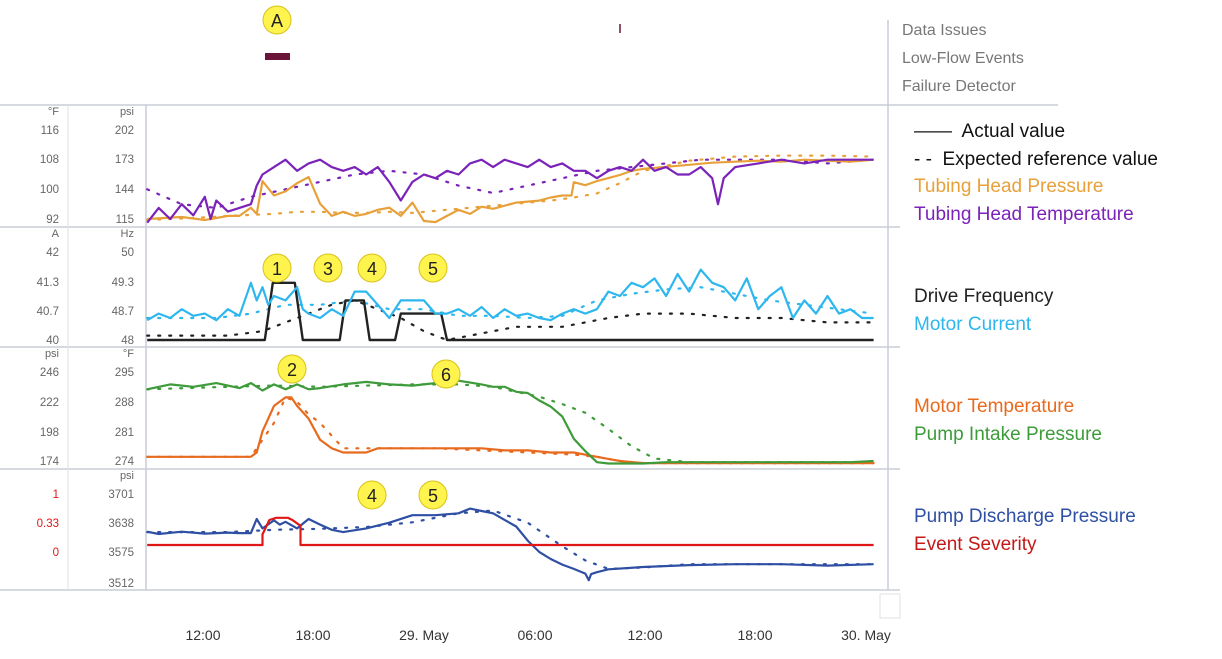  I want to click on menu-data-issues: Data Issues, so click(944, 30).